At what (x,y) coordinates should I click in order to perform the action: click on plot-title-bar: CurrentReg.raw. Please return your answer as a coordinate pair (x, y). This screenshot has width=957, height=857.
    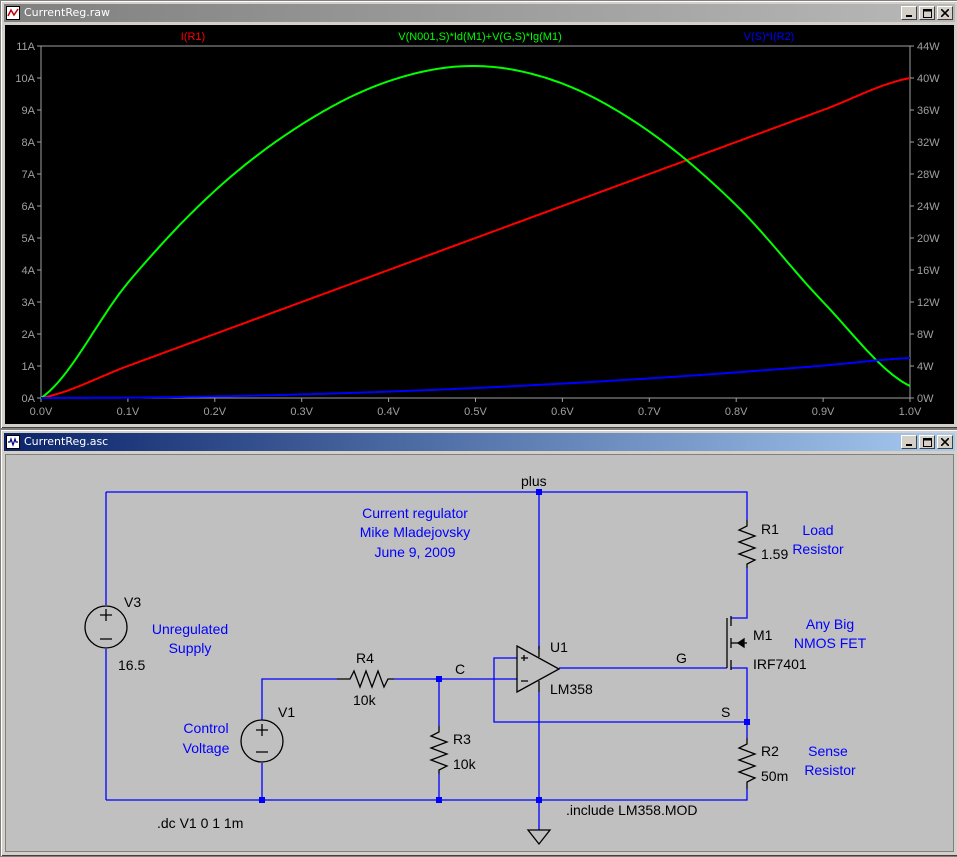
    Looking at the image, I should click on (479, 13).